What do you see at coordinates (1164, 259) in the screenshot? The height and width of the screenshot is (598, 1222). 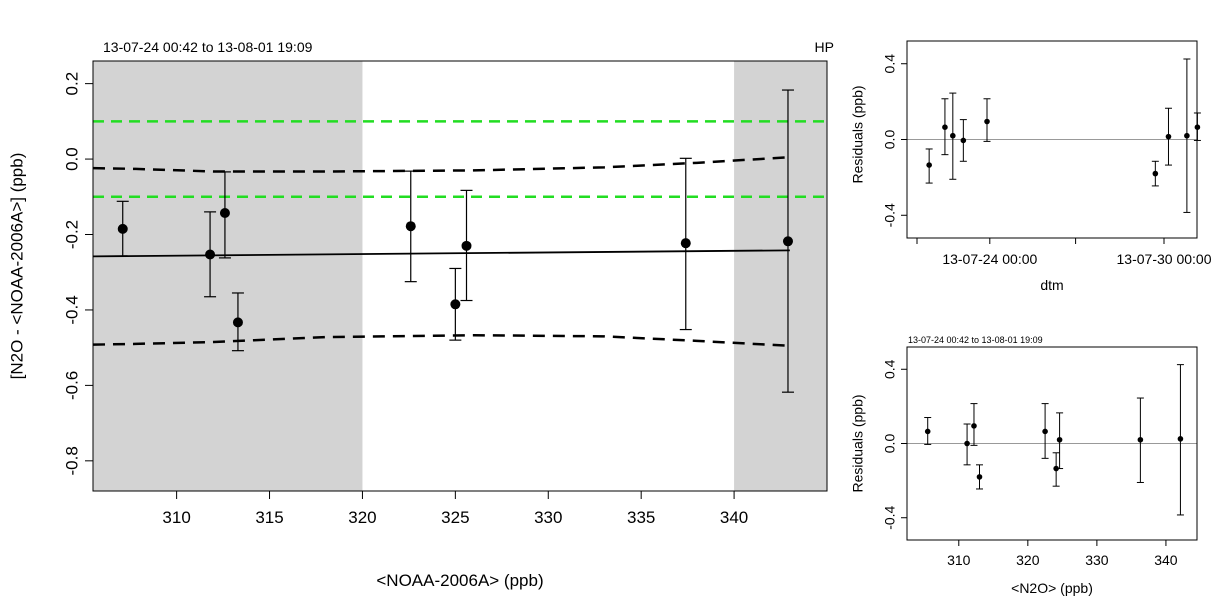 I see `x-tick-label: 13-07-30 00:00` at bounding box center [1164, 259].